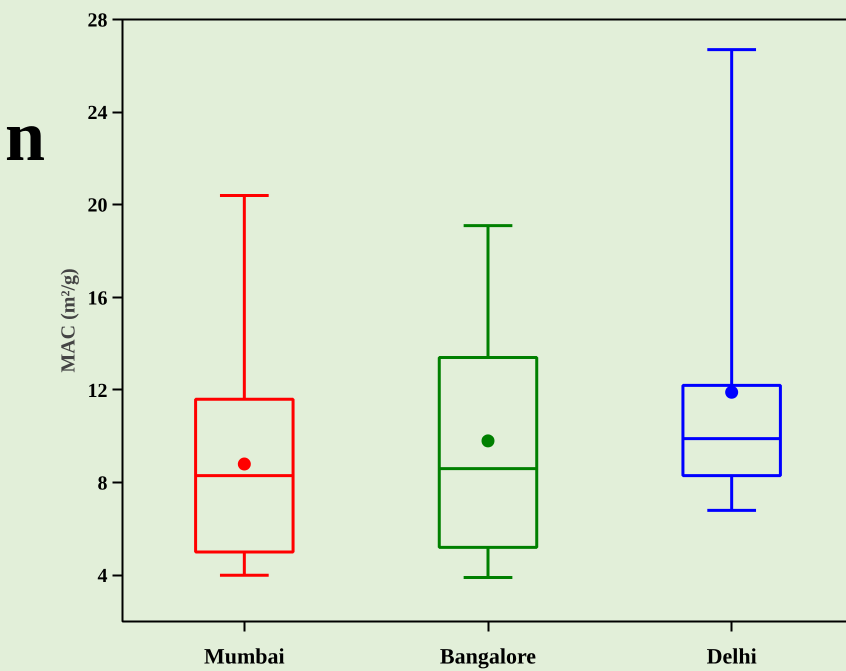 The height and width of the screenshot is (671, 846). Describe the element at coordinates (103, 576) in the screenshot. I see `y-tick-label: 4` at that location.